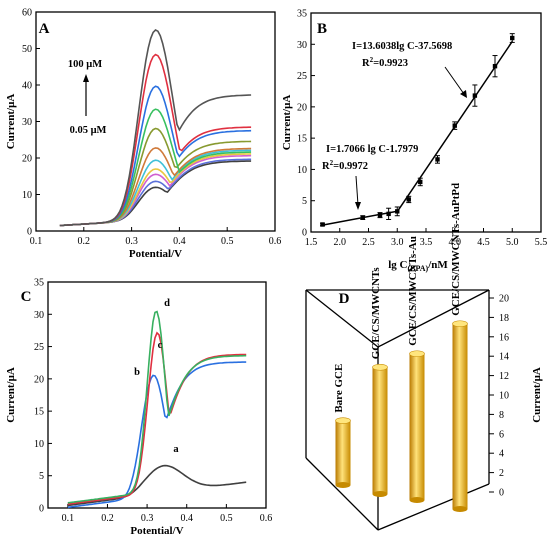  Describe the element at coordinates (11, 122) in the screenshot. I see `panel-a-ylabel: Current/μA` at that location.